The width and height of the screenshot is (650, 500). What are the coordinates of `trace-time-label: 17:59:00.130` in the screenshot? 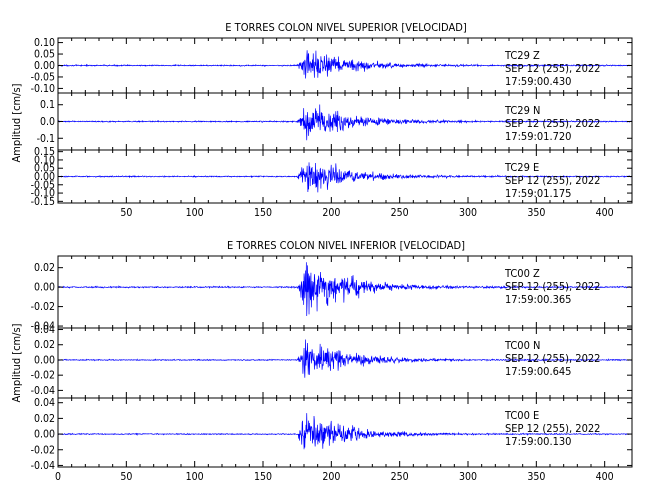 It's located at (538, 441).